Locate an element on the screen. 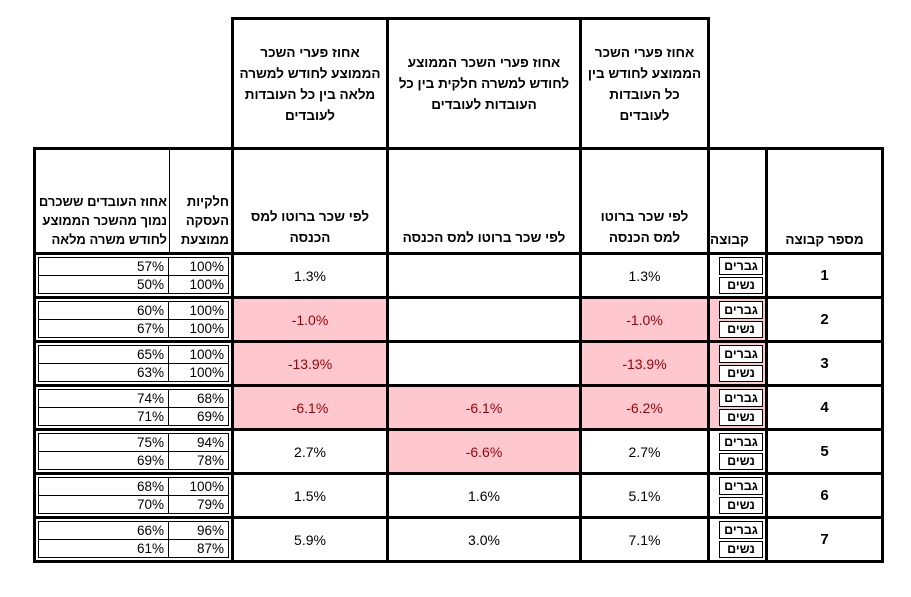 This screenshot has height=597, width=911. header-group-number: מספר קבוצה is located at coordinates (824, 201).